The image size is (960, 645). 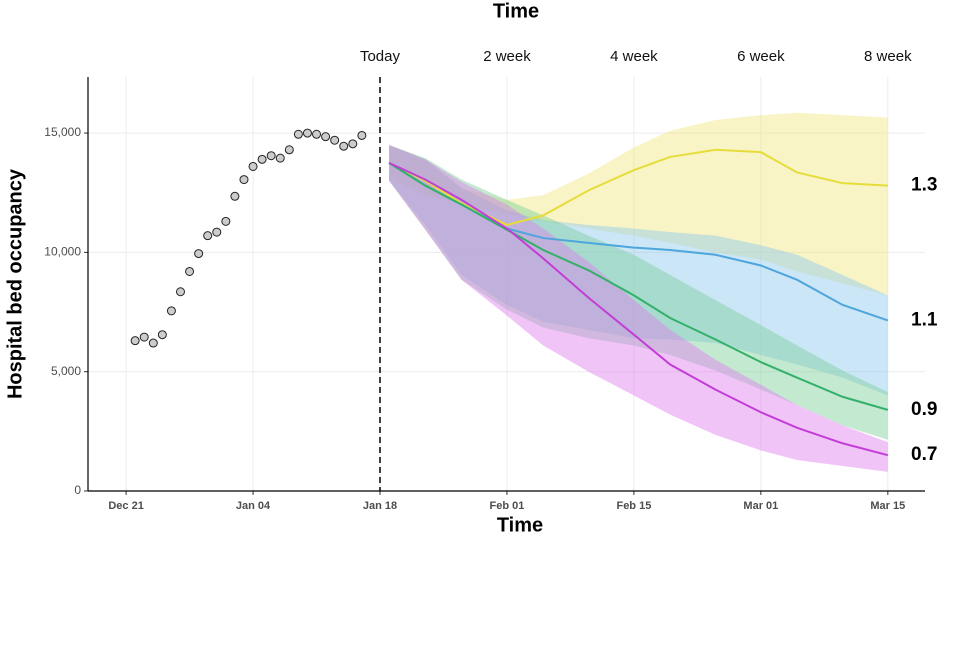 What do you see at coordinates (62, 132) in the screenshot?
I see `y-tick-label: 15,000` at bounding box center [62, 132].